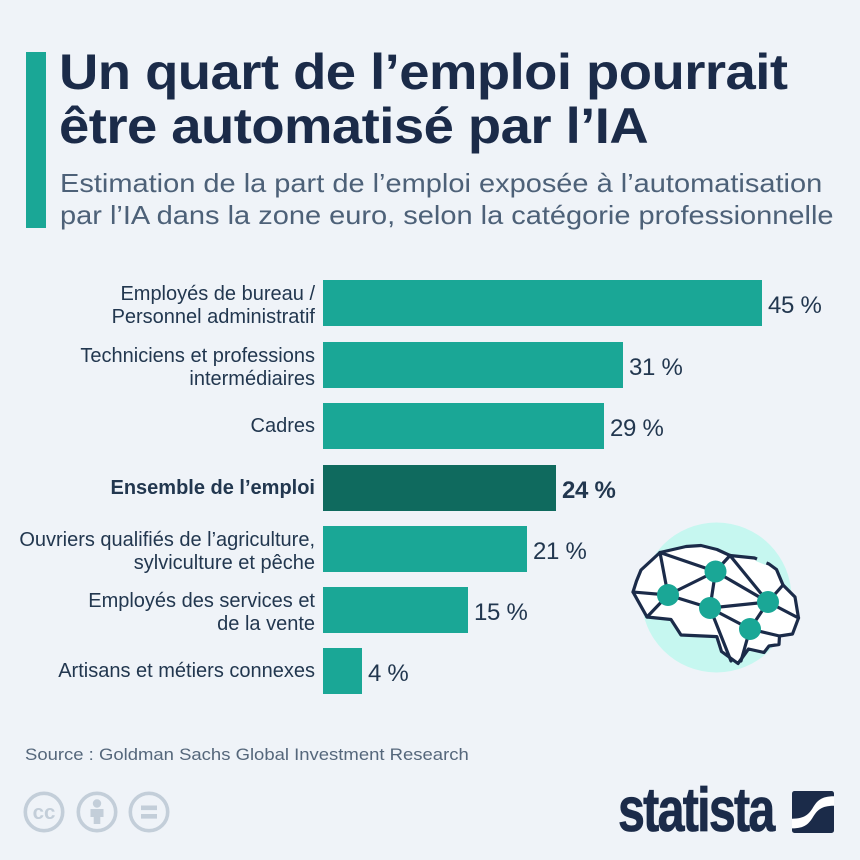 The width and height of the screenshot is (860, 860). I want to click on svg-text: cc, so click(44, 812).